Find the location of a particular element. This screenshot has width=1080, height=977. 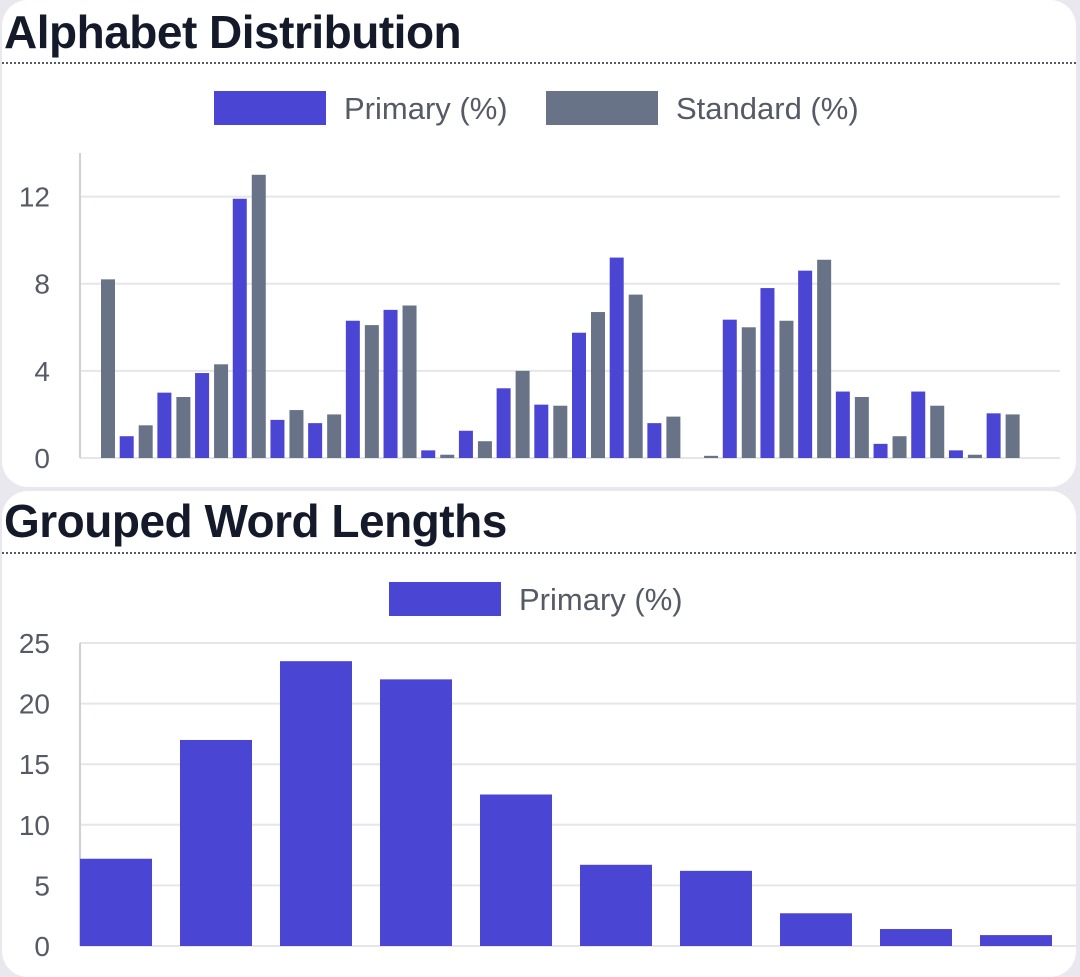

bar-primary-r is located at coordinates (729, 388).